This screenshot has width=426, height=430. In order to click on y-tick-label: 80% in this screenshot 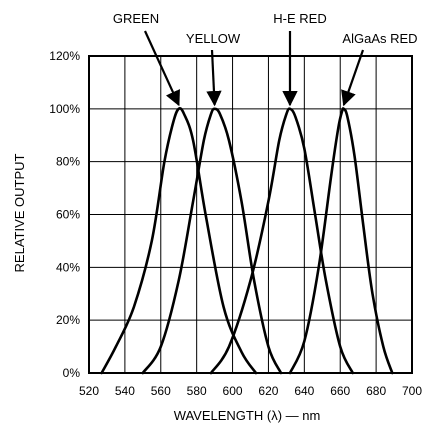, I will do `click(68, 162)`.